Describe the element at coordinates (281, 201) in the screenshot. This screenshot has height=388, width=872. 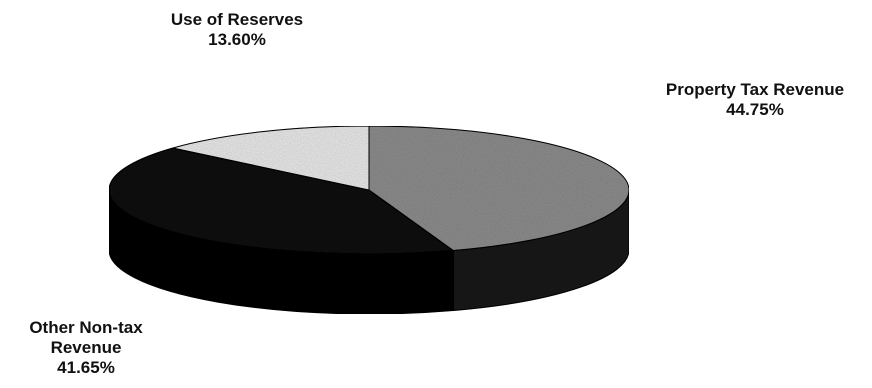
I see `pie-slice-other-non-tax-revenue` at that location.